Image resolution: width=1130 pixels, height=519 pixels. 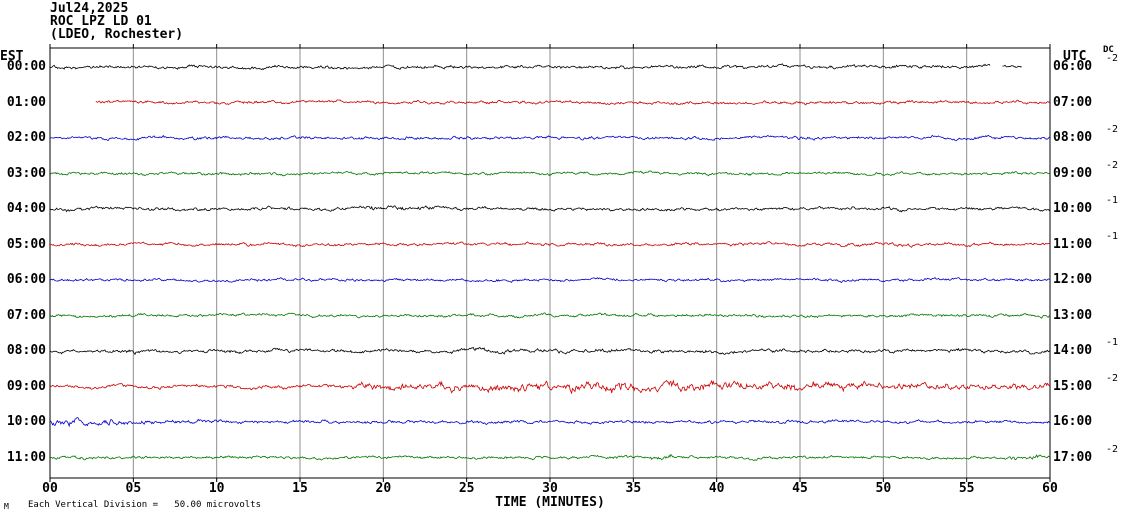 What do you see at coordinates (26, 208) in the screenshot?
I see `row-est-label: 04:00` at bounding box center [26, 208].